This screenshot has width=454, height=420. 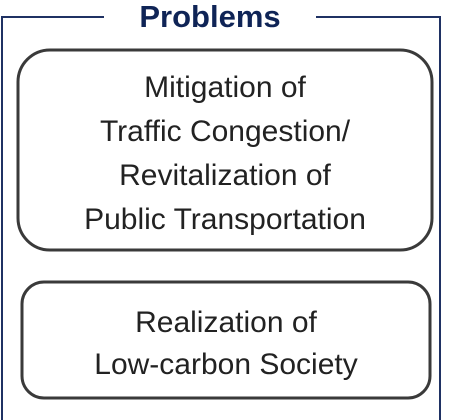 I want to click on box-text: Low-carbon Society, so click(x=225, y=364).